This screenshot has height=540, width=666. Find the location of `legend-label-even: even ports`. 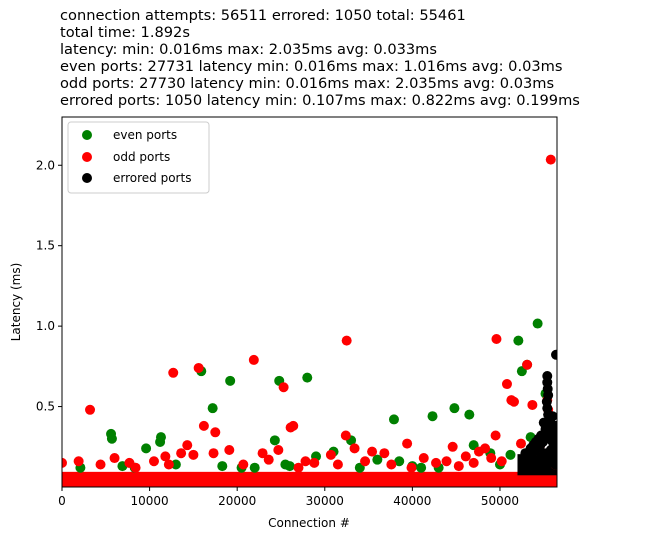

legend-label-even: even ports is located at coordinates (145, 135).